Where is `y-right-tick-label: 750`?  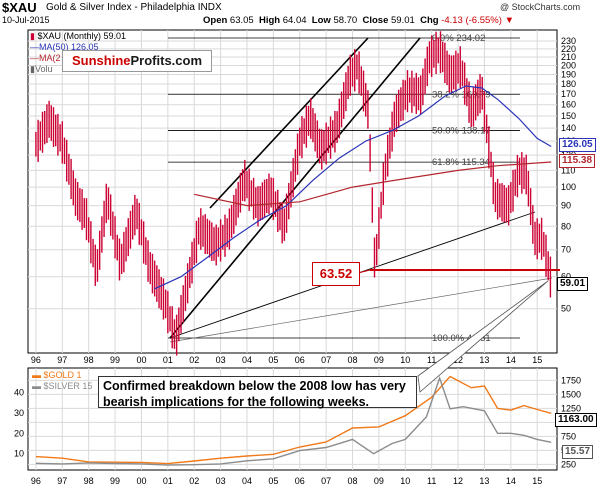 y-right-tick-label: 750 is located at coordinates (568, 436).